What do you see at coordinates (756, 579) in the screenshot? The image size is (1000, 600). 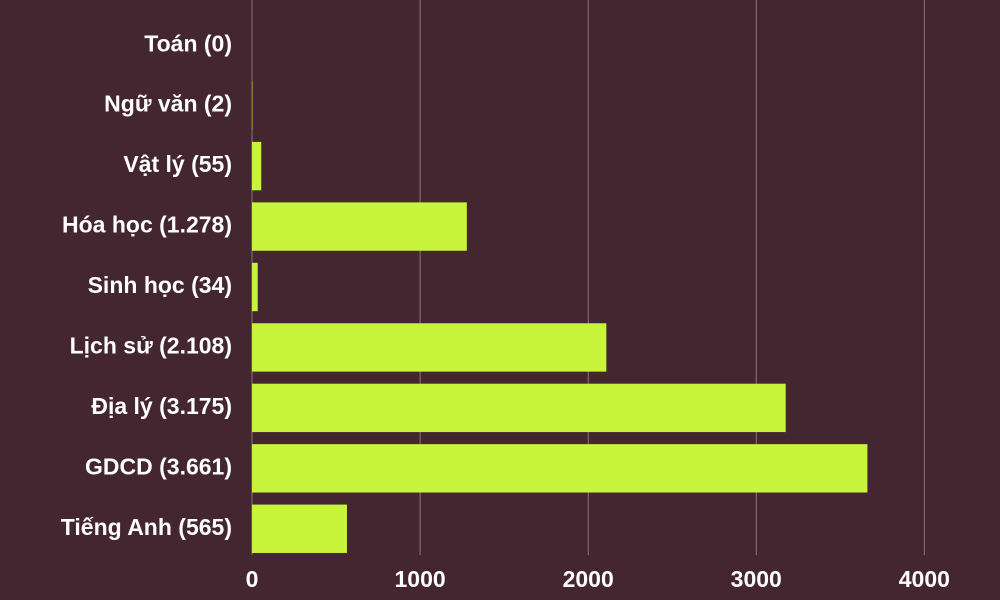 I see `x-tick-label: 3000` at bounding box center [756, 579].